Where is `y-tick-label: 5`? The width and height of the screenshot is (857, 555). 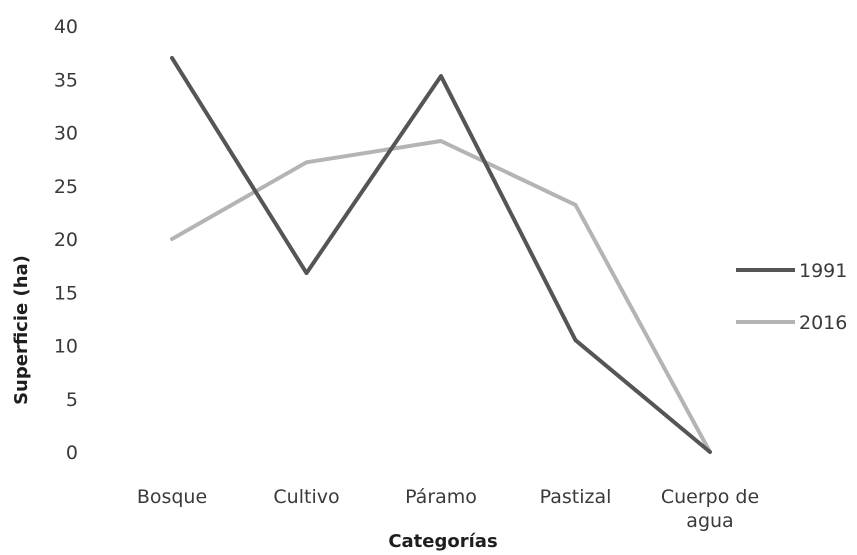
y-tick-label: 5 is located at coordinates (72, 400).